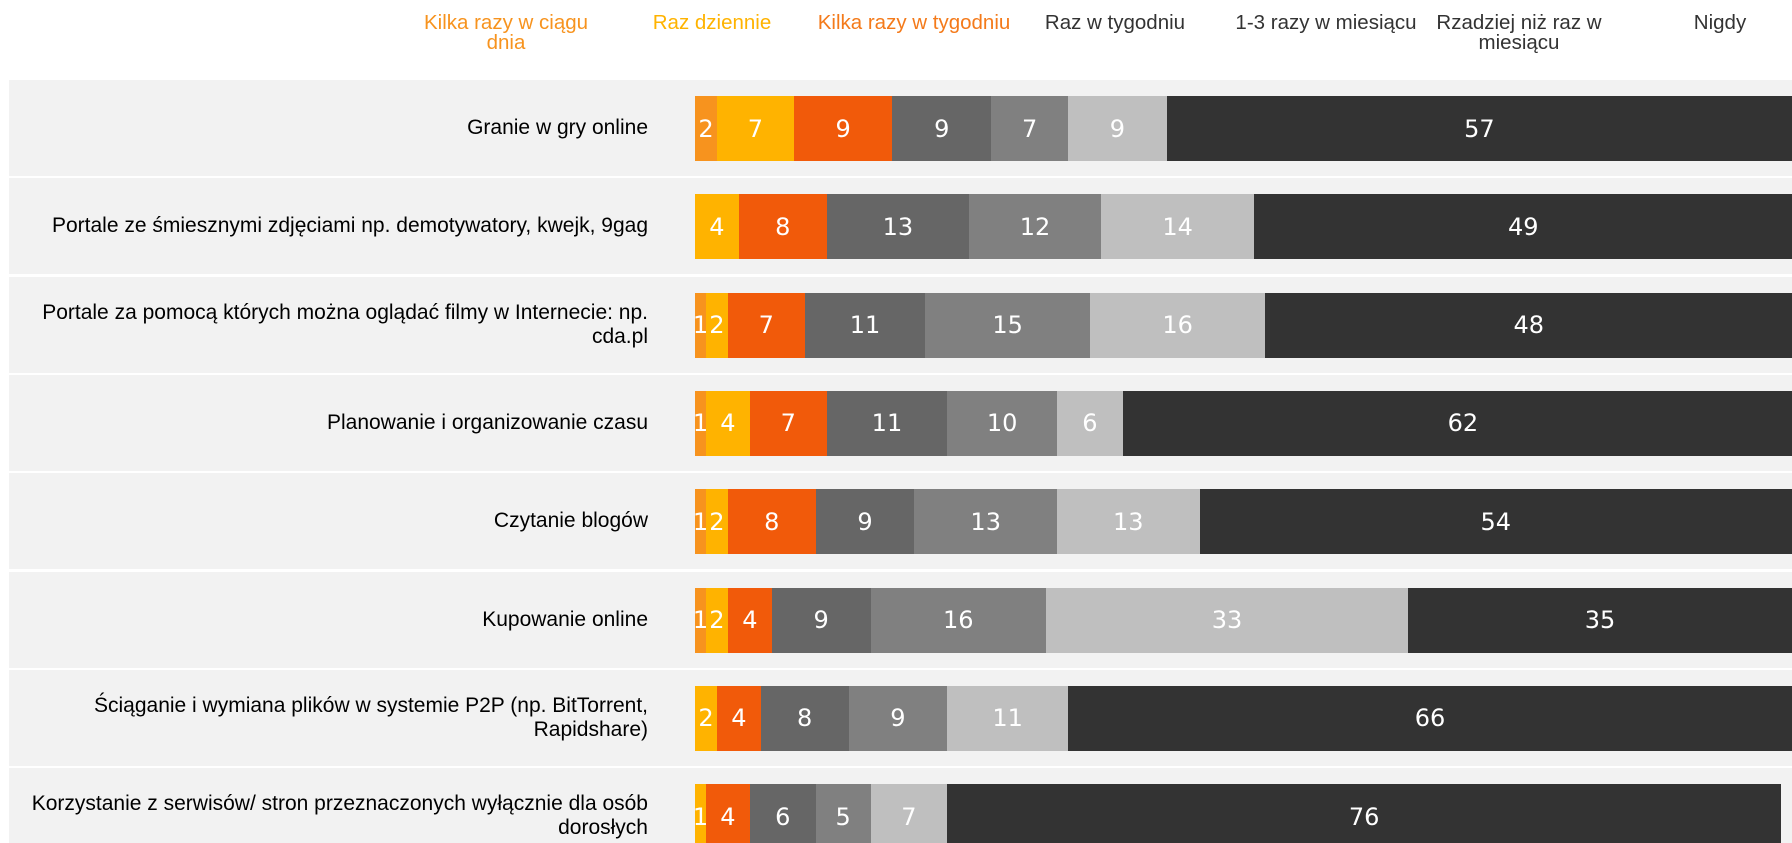  What do you see at coordinates (712, 22) in the screenshot?
I see `legend-entry: Raz dziennie` at bounding box center [712, 22].